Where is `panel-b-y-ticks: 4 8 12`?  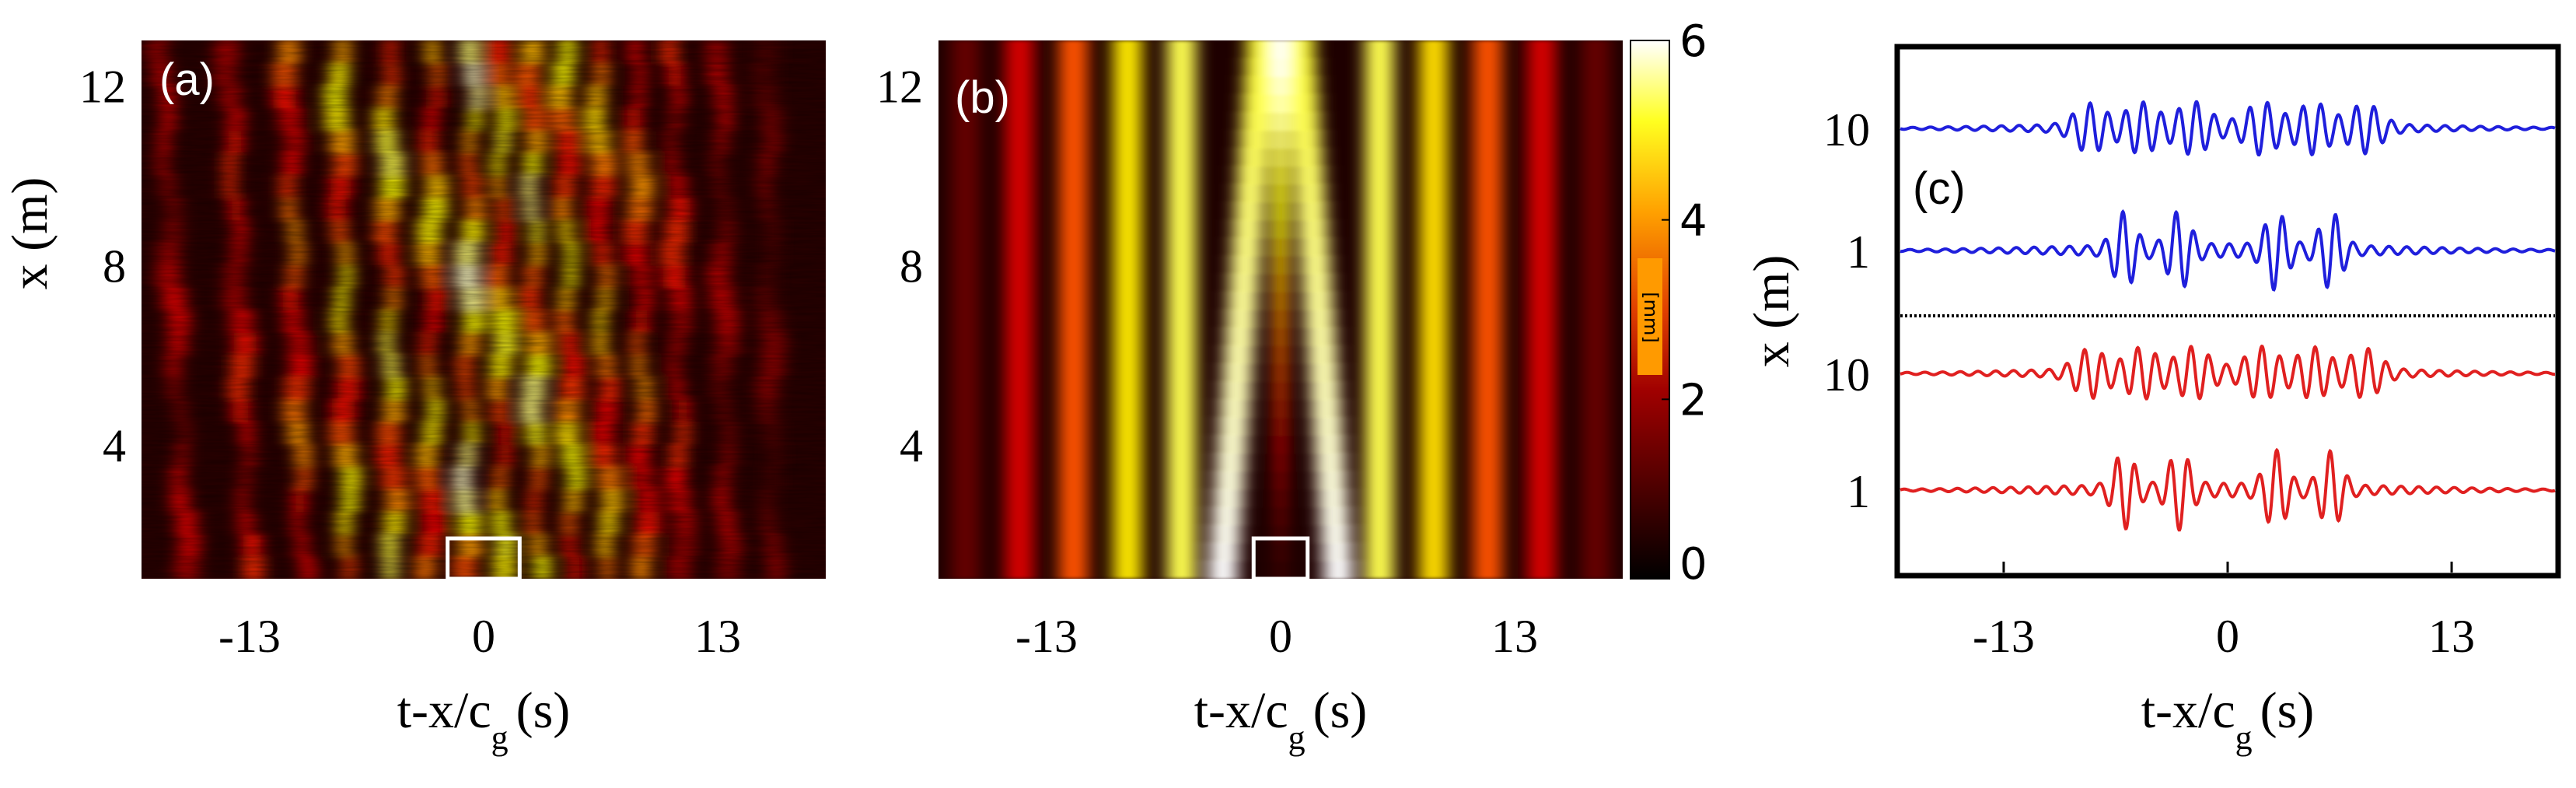
panel-b-y-ticks: 4 8 12 is located at coordinates (899, 266).